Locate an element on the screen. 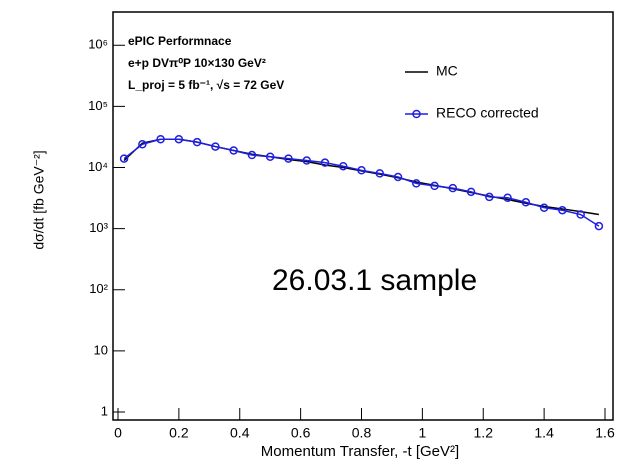 Image resolution: width=639 pixels, height=469 pixels. annotation: L_proj = 5 fb⁻¹, √s = 72 GeV is located at coordinates (206, 85).